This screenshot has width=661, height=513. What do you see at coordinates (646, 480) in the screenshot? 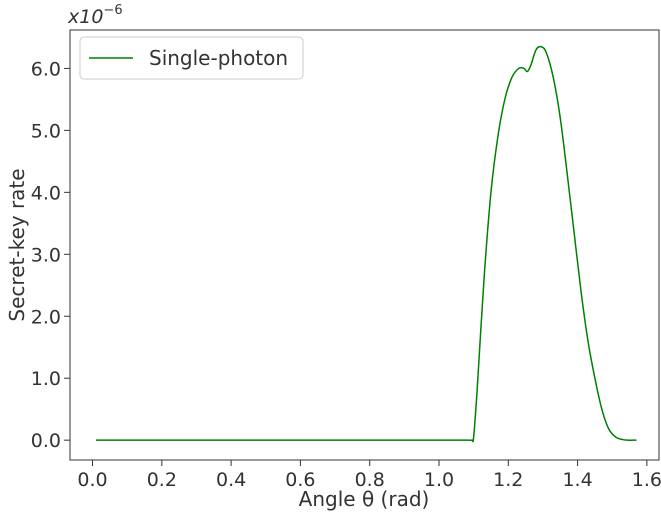
I see `x-tick-label: 1.6` at bounding box center [646, 480].